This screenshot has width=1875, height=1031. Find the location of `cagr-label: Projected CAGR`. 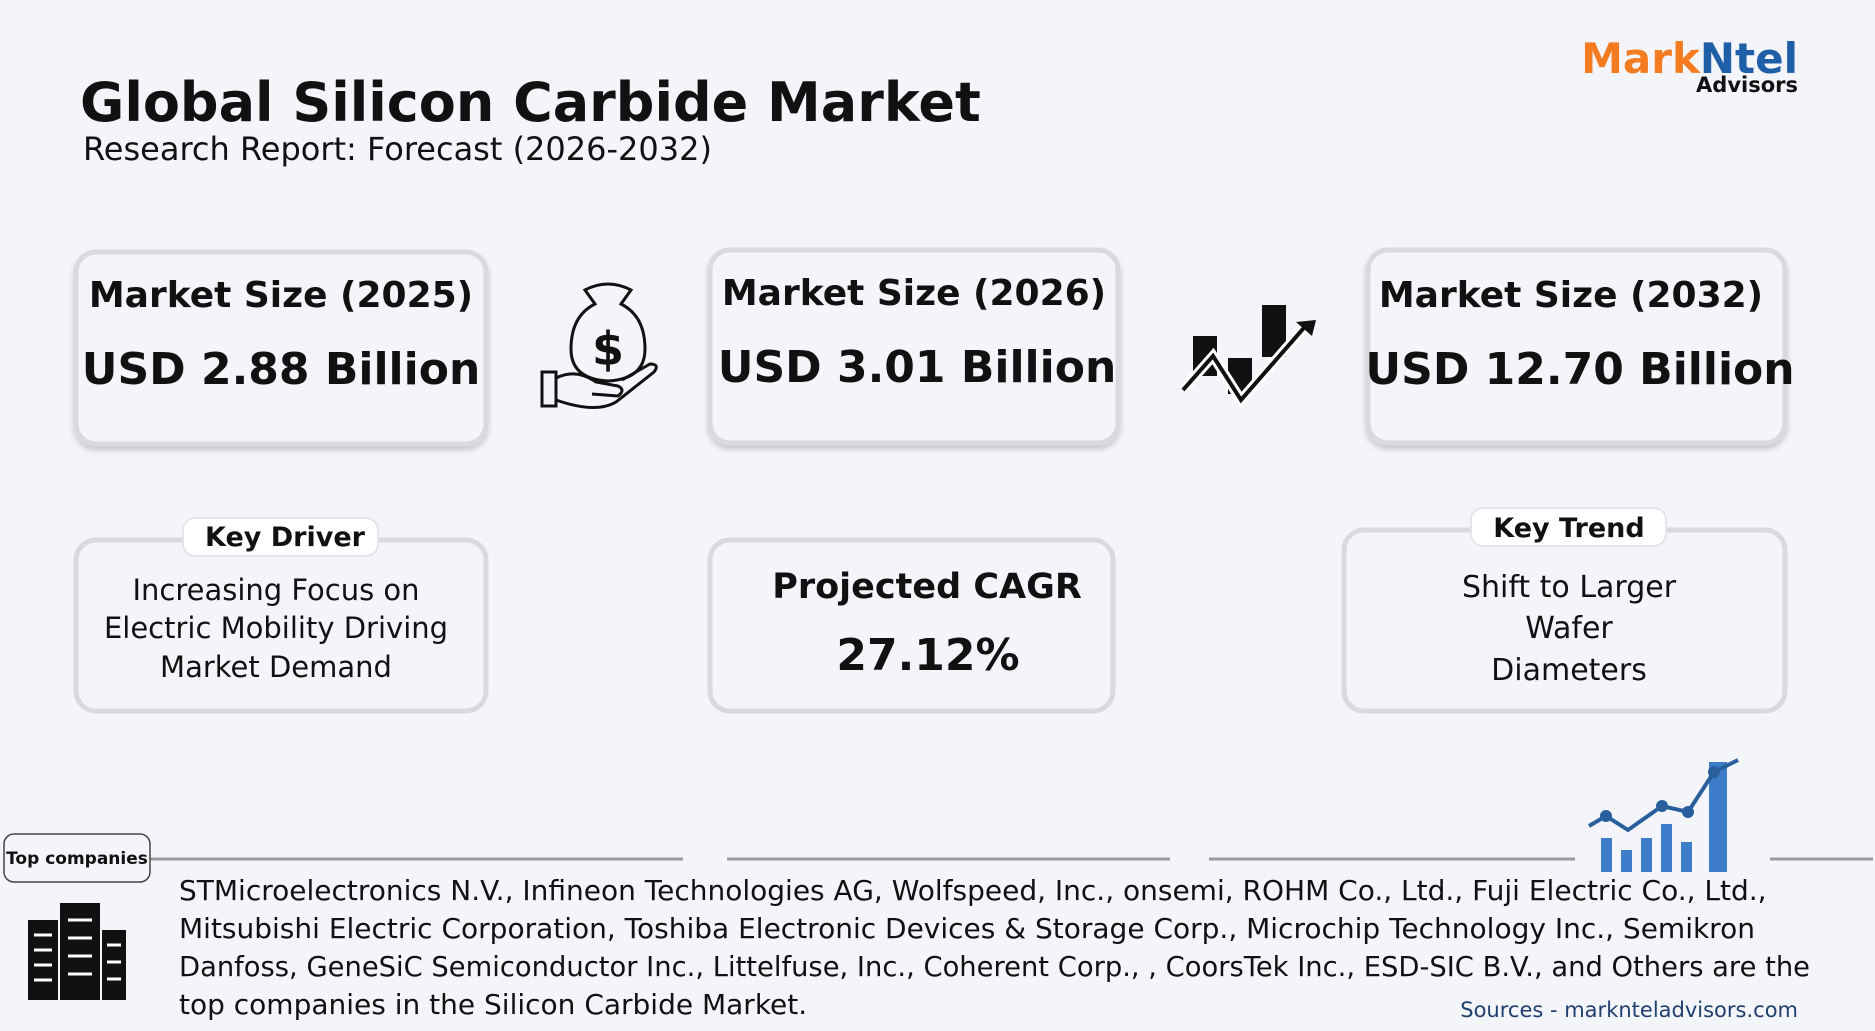

cagr-label: Projected CAGR is located at coordinates (927, 587).